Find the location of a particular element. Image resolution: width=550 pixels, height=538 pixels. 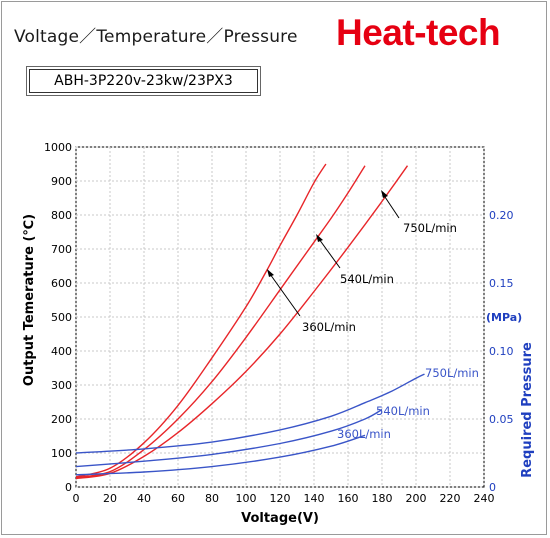

x-tick-140: 140 is located at coordinates (314, 498).